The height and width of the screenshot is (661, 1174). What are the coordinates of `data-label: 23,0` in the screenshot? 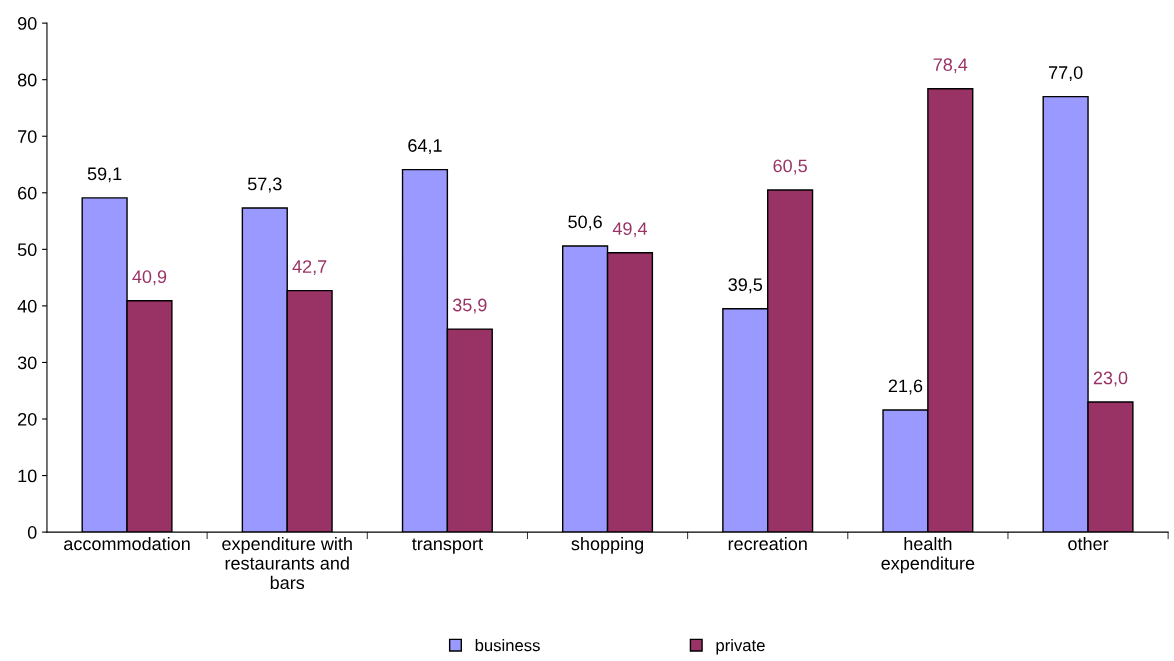 It's located at (1110, 379).